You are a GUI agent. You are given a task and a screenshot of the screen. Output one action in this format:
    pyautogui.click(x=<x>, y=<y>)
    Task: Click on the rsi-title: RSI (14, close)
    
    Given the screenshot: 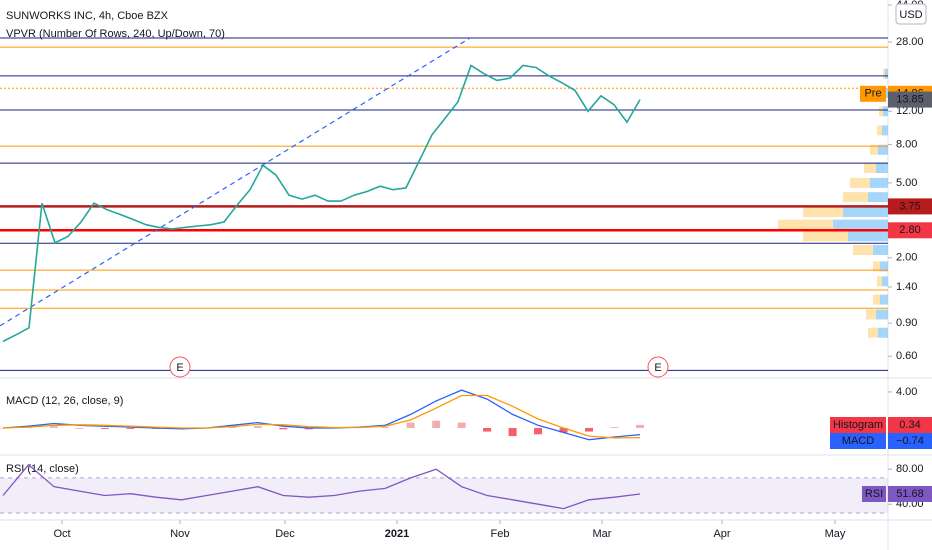 What is the action you would take?
    pyautogui.click(x=42, y=469)
    